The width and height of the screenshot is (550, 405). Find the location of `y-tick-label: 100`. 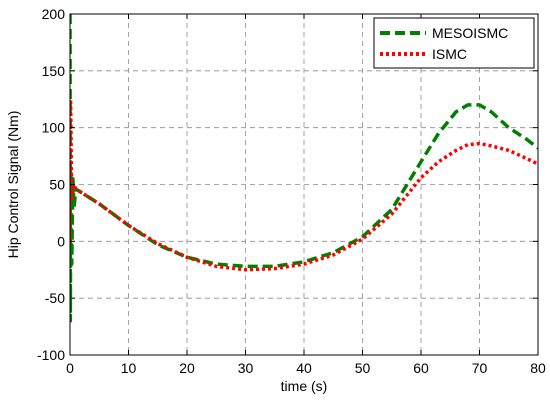

y-tick-label: 100 is located at coordinates (54, 128).